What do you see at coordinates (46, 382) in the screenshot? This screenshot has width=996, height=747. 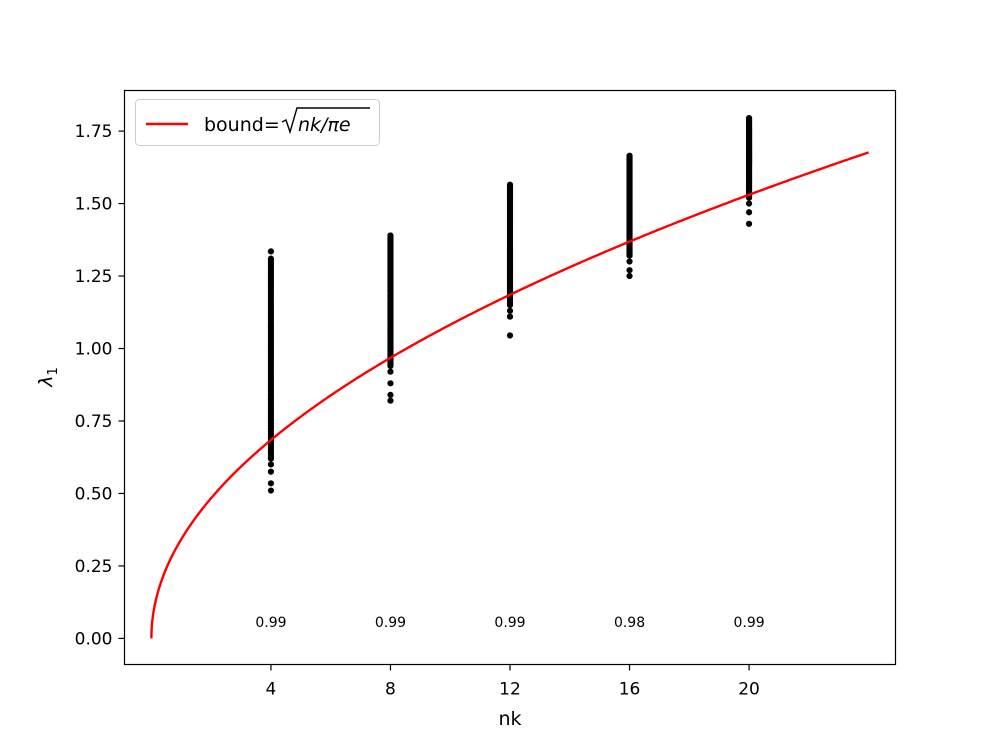 I see `y-axis-label-base: λ` at bounding box center [46, 382].